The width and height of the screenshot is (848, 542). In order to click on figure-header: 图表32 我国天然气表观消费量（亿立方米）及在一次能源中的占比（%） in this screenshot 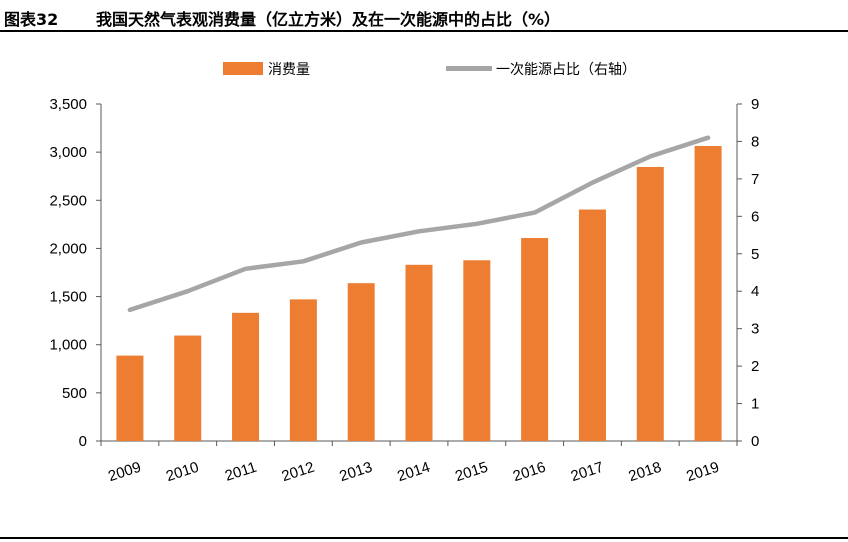, I will do `click(424, 15)`.